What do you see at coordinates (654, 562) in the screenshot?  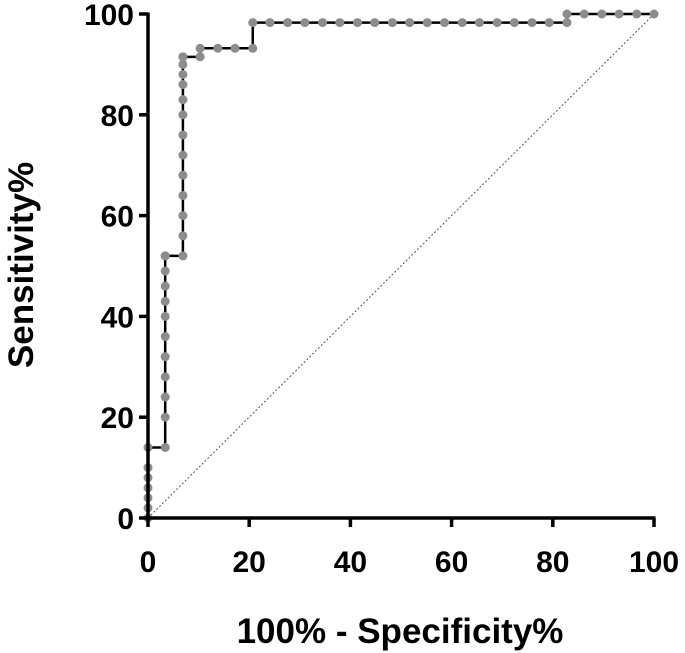 I see `x-tick-label: 100` at bounding box center [654, 562].